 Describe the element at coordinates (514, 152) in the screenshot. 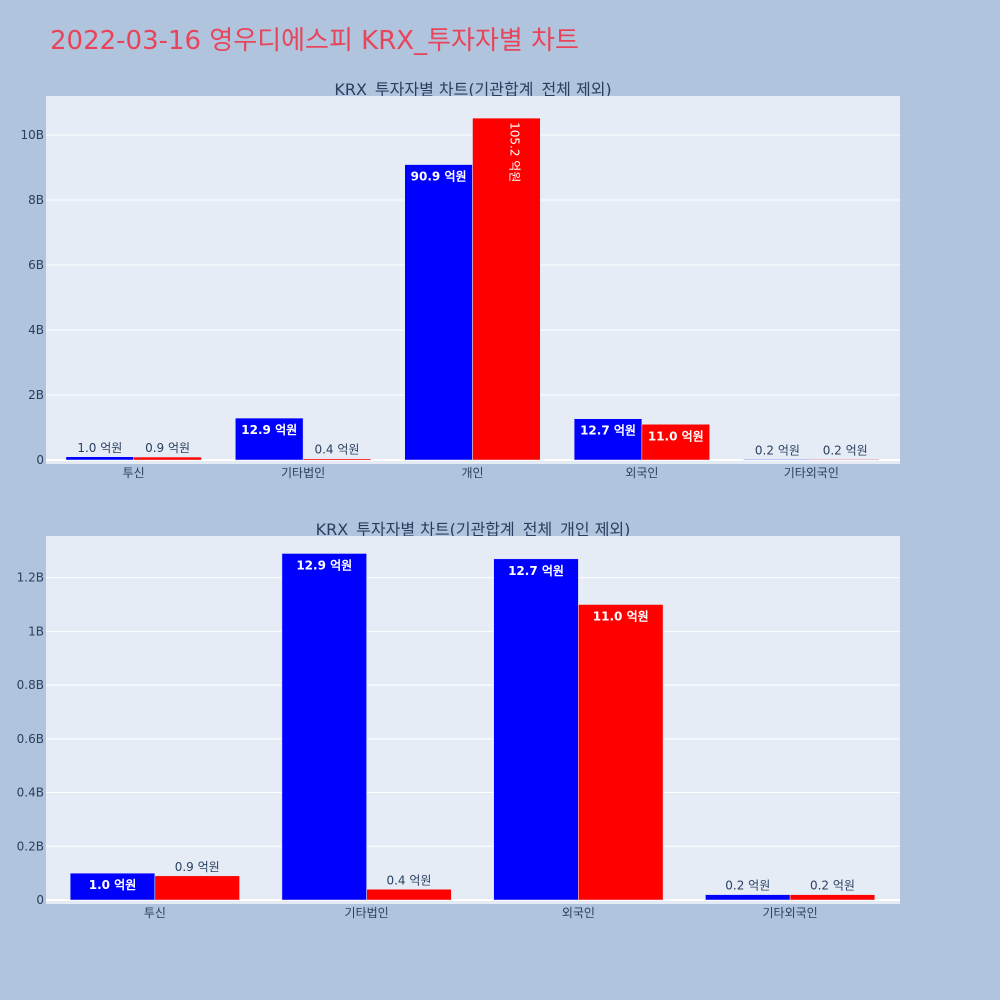

I see `data-label: 105.2 억원` at that location.